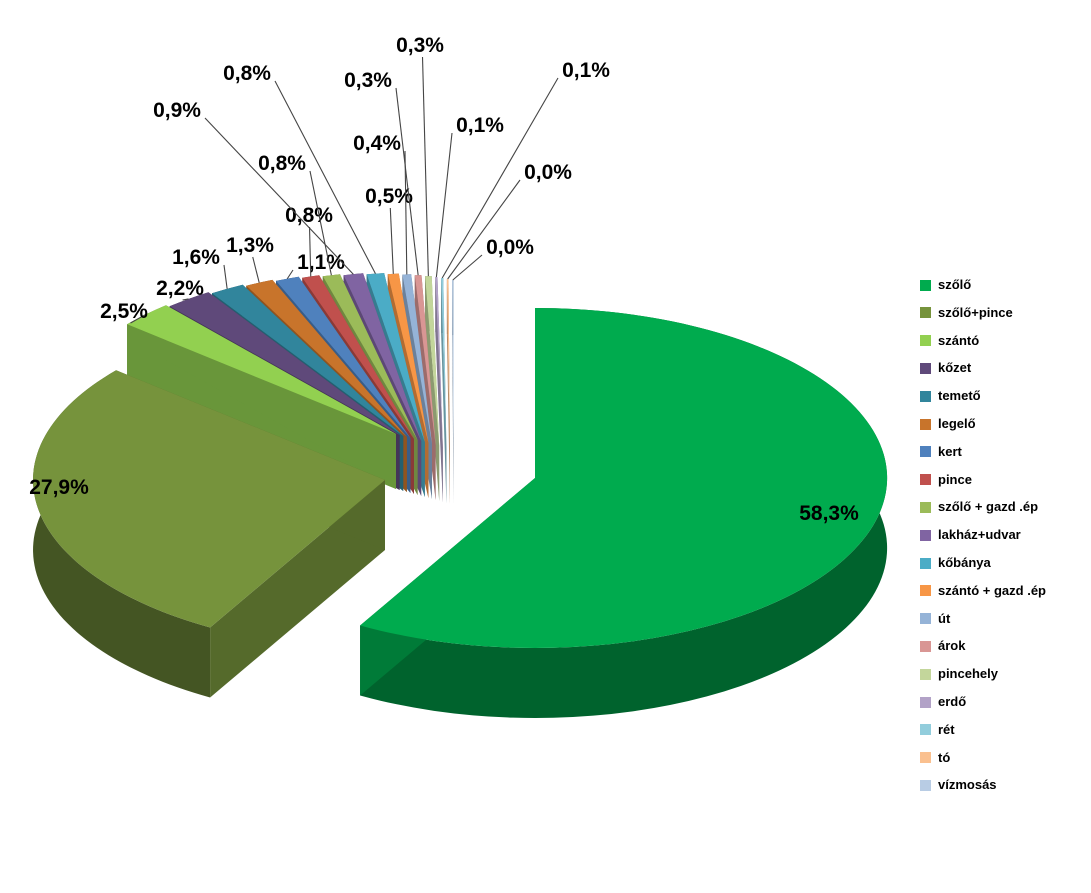 This screenshot has width=1091, height=893. I want to click on leader-line-erdő, so click(444, 205).